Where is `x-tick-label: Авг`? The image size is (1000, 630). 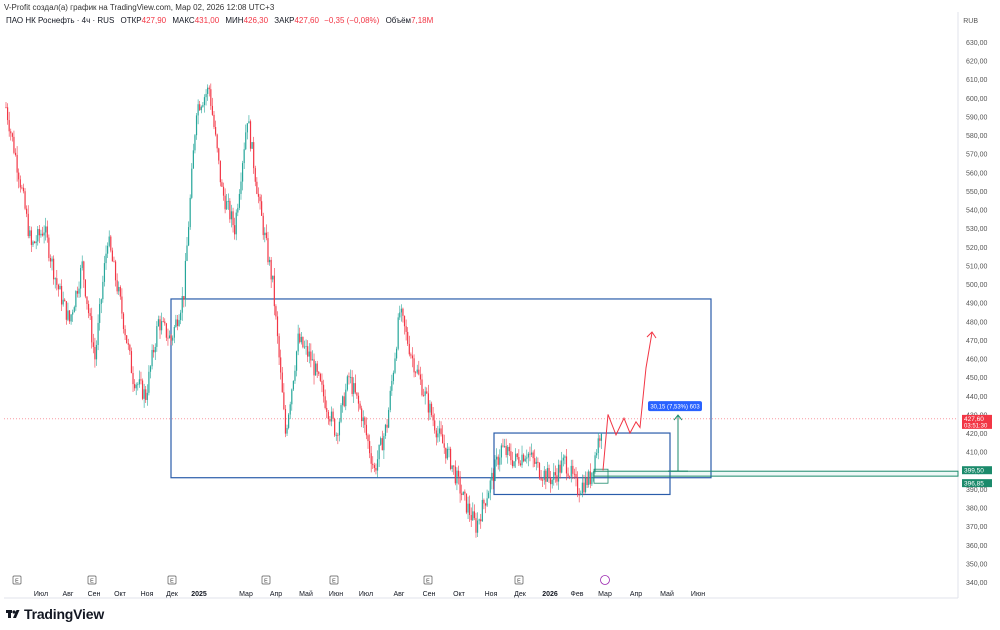
x-tick-label: Авг is located at coordinates (68, 594).